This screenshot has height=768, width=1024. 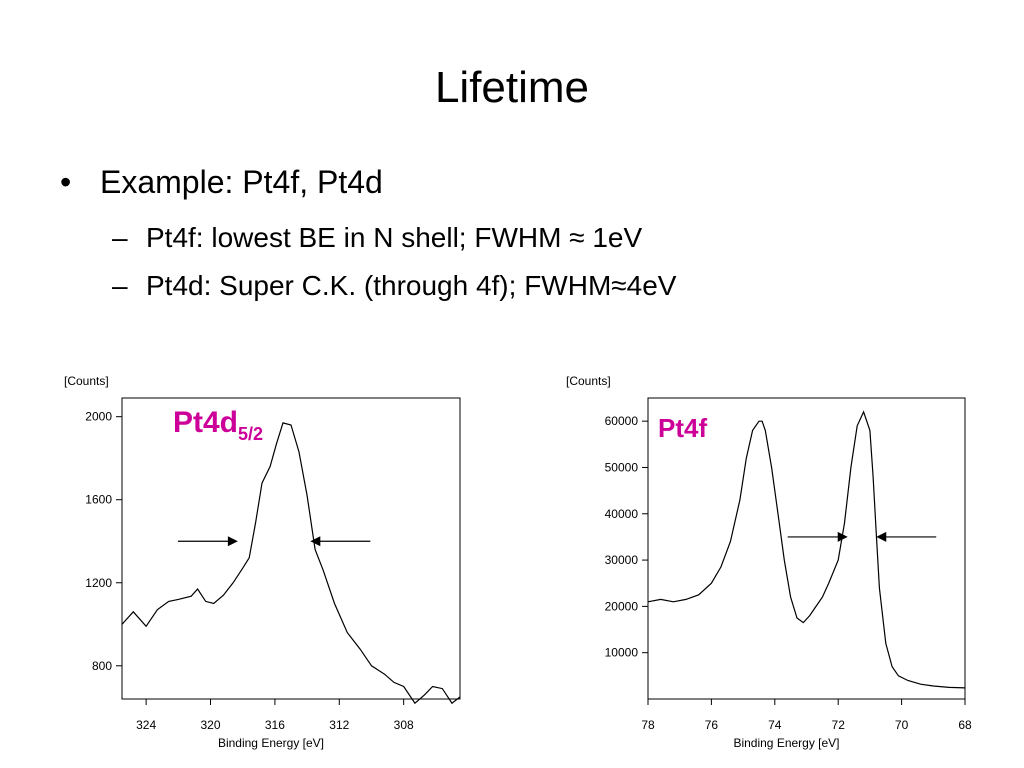 I want to click on y-tick-label: 800, so click(x=102, y=666).